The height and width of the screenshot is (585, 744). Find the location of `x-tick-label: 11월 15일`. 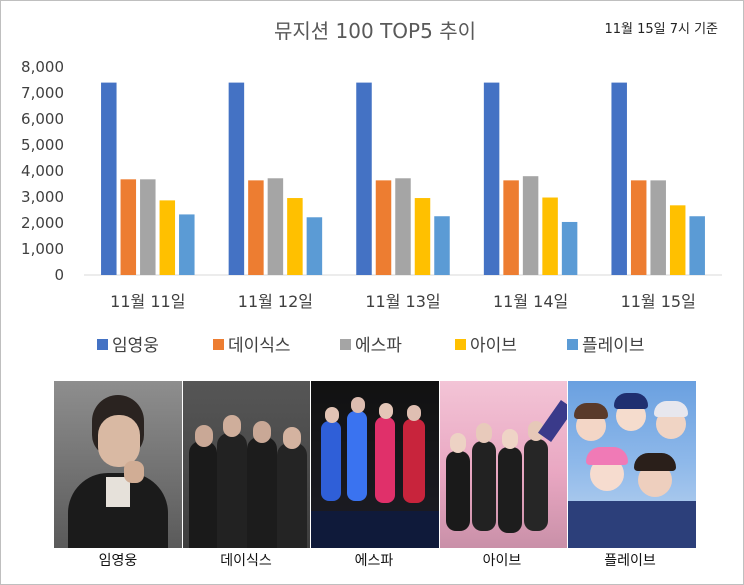

x-tick-label: 11월 15일 is located at coordinates (658, 301).